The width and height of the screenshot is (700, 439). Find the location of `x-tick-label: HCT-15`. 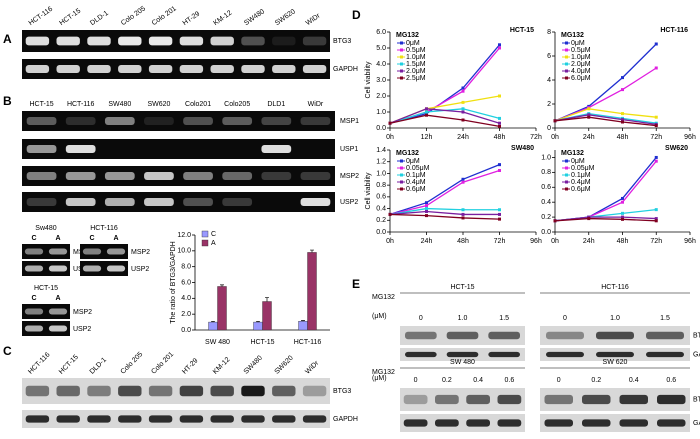

x-tick-label: HCT-15 is located at coordinates (262, 342).